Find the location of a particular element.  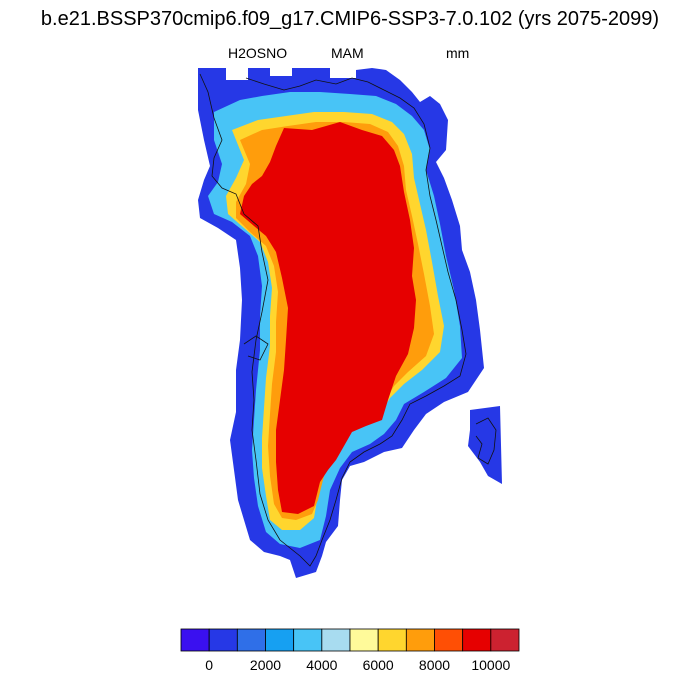

units-label: mm is located at coordinates (458, 53).